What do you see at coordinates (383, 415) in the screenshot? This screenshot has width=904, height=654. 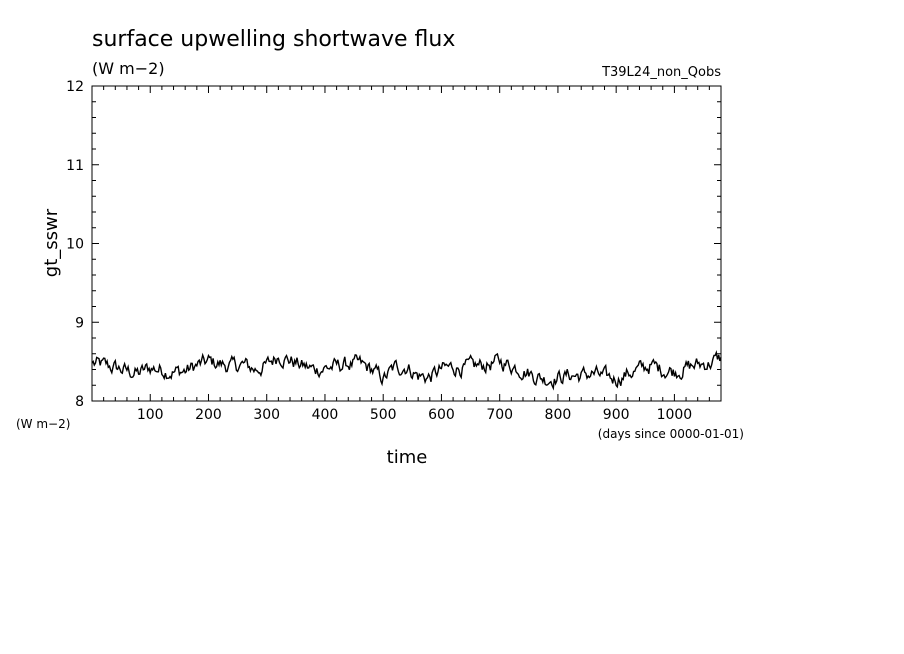 I see `x-tick-label: 500` at bounding box center [383, 415].